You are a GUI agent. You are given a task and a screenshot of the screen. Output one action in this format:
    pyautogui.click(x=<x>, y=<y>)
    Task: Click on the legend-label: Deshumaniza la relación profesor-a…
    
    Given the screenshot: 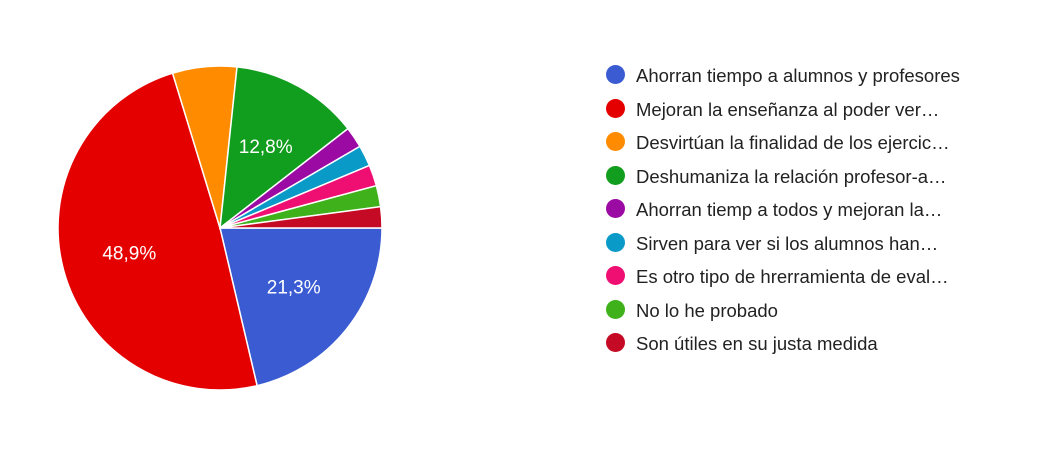 What is the action you would take?
    pyautogui.click(x=791, y=176)
    